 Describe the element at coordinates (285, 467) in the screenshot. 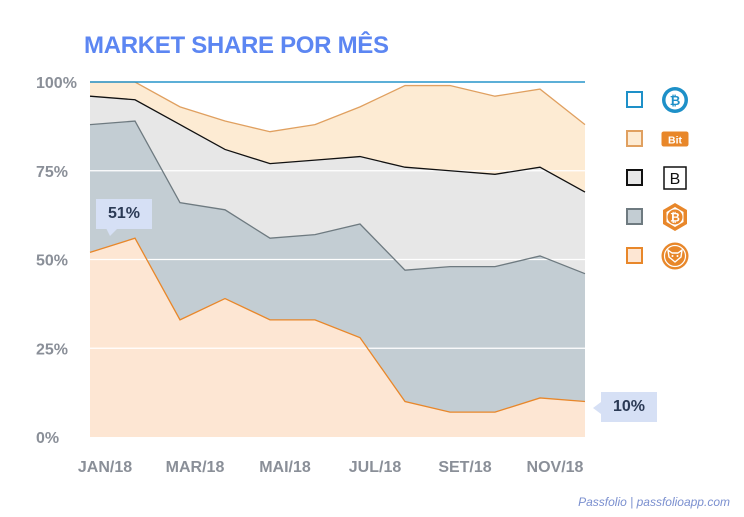

I see `x-tick-label: MAI/18` at that location.